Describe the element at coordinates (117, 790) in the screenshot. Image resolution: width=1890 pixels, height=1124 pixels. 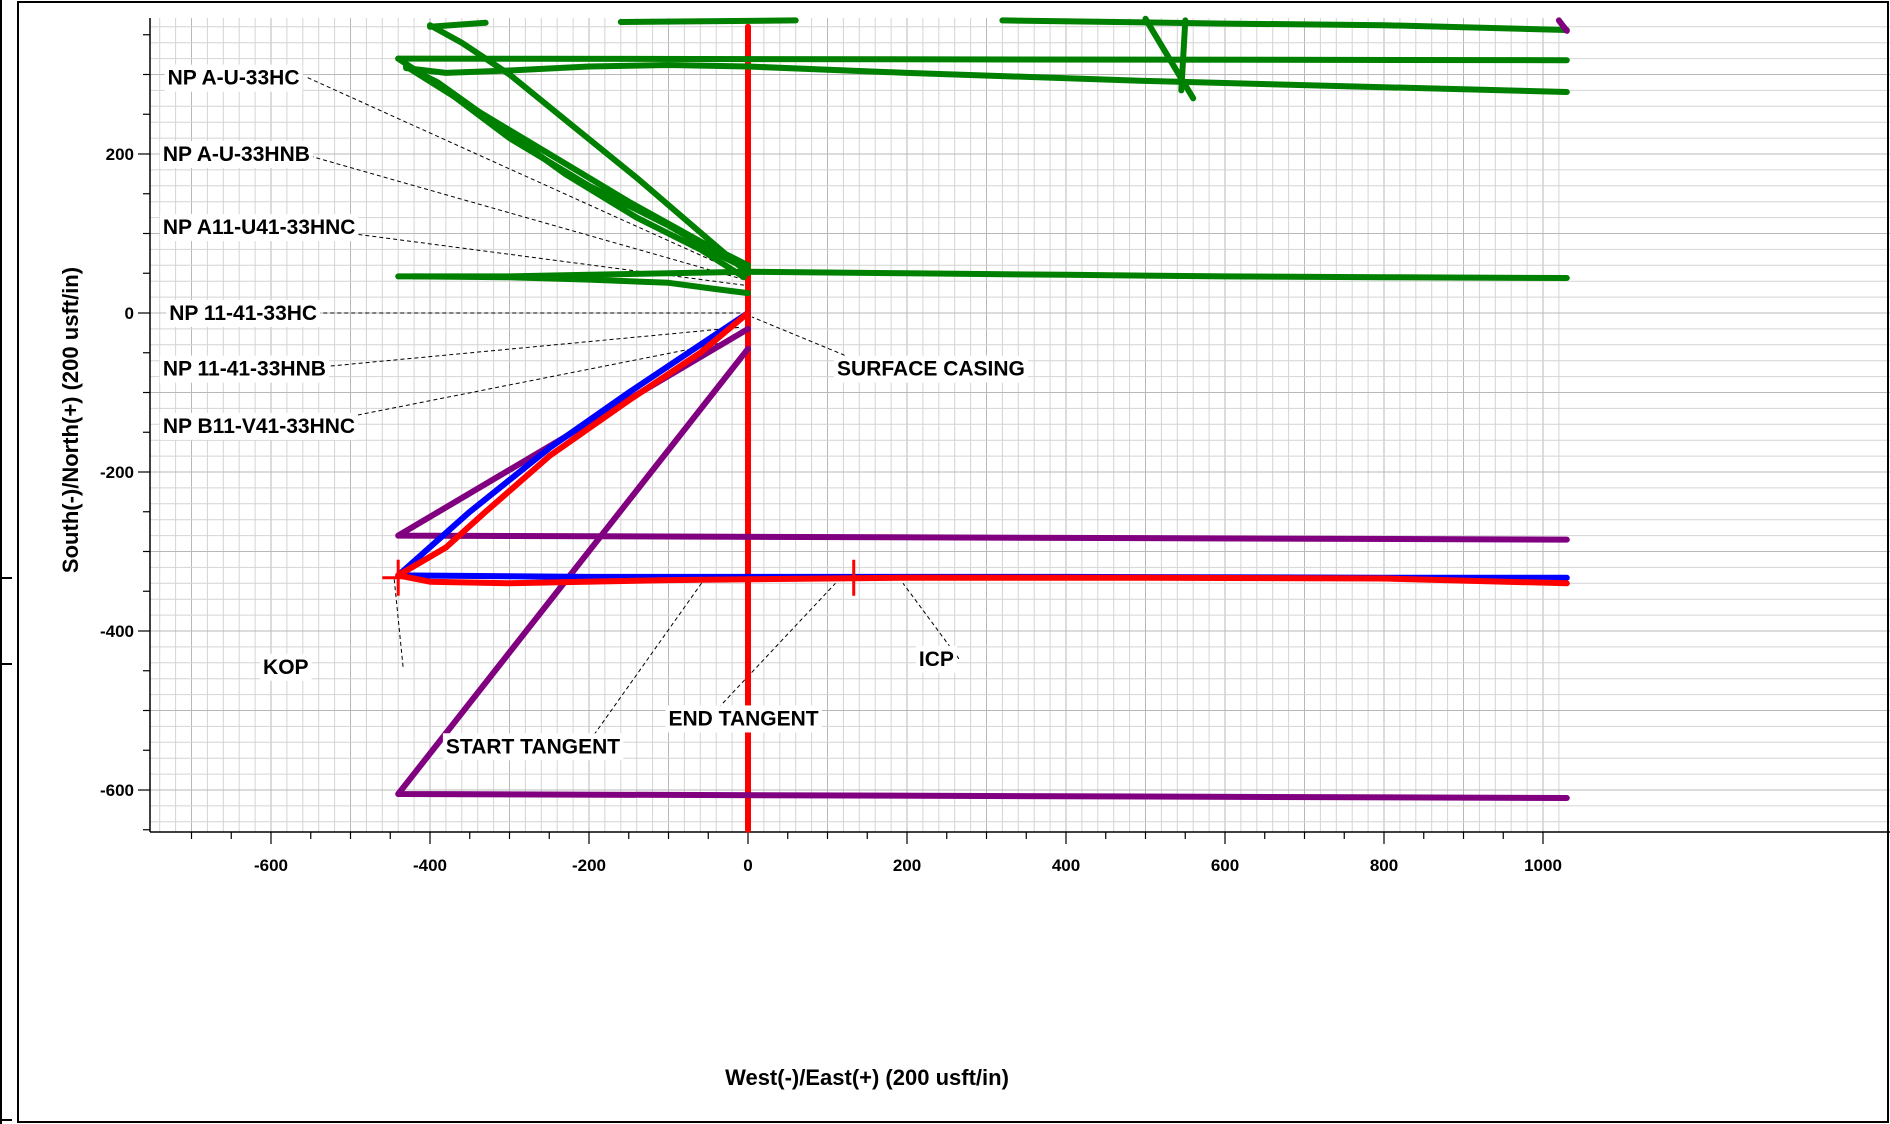
I see `y-tick-label: -600` at that location.